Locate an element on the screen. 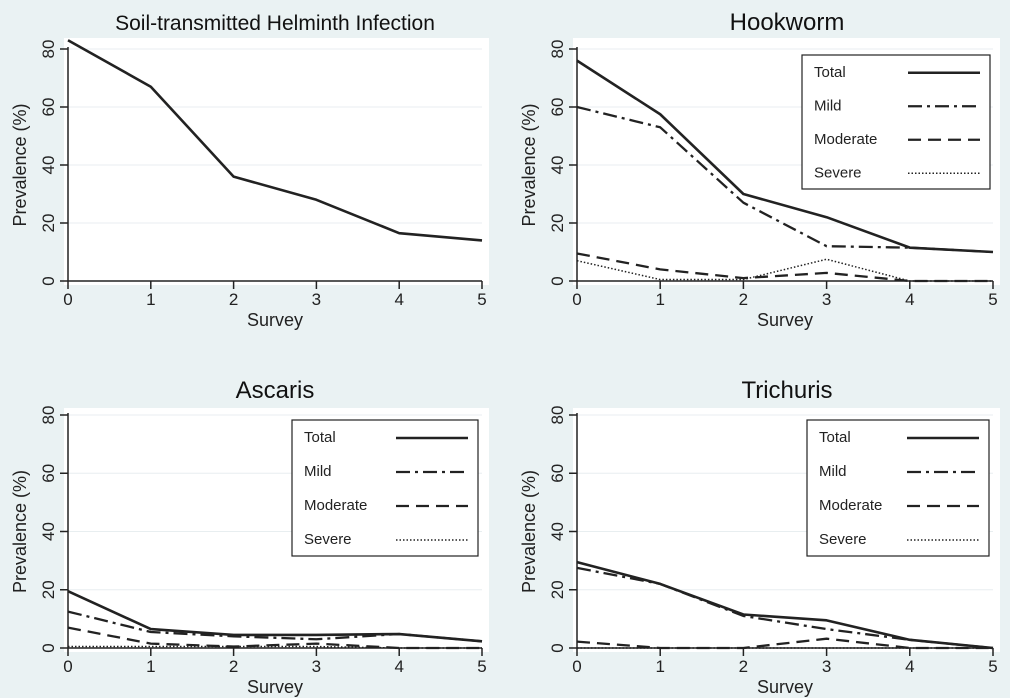 Image resolution: width=1010 pixels, height=698 pixels. chart-title: Trichuris is located at coordinates (786, 390).